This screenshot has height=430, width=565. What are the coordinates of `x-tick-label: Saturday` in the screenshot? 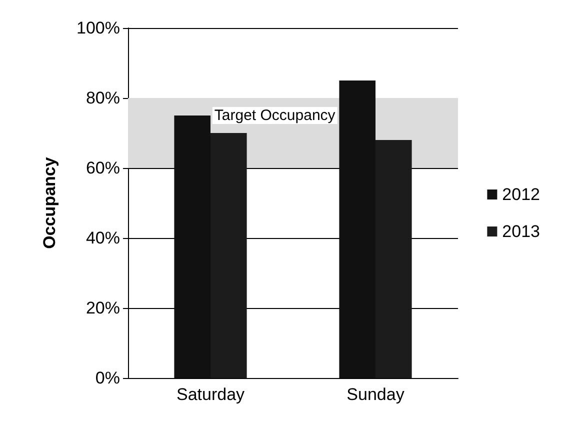 It's located at (211, 394).